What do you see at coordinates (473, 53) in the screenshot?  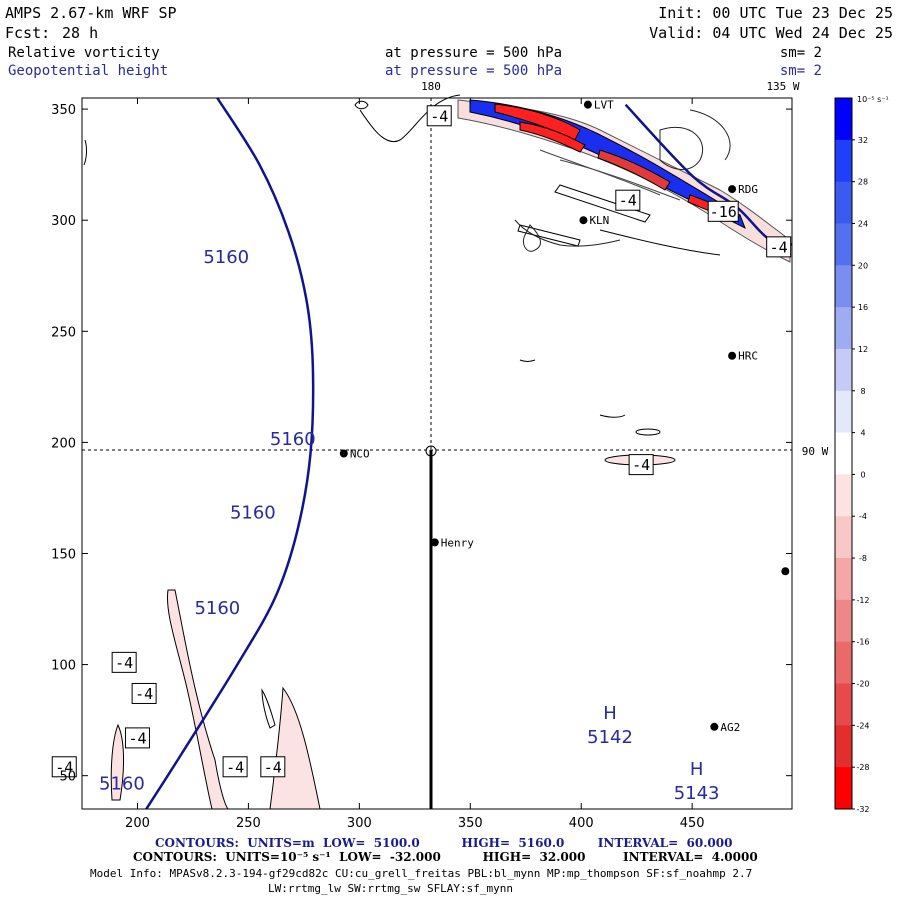 I see `field1-level: at pressure = 500 hPa` at bounding box center [473, 53].